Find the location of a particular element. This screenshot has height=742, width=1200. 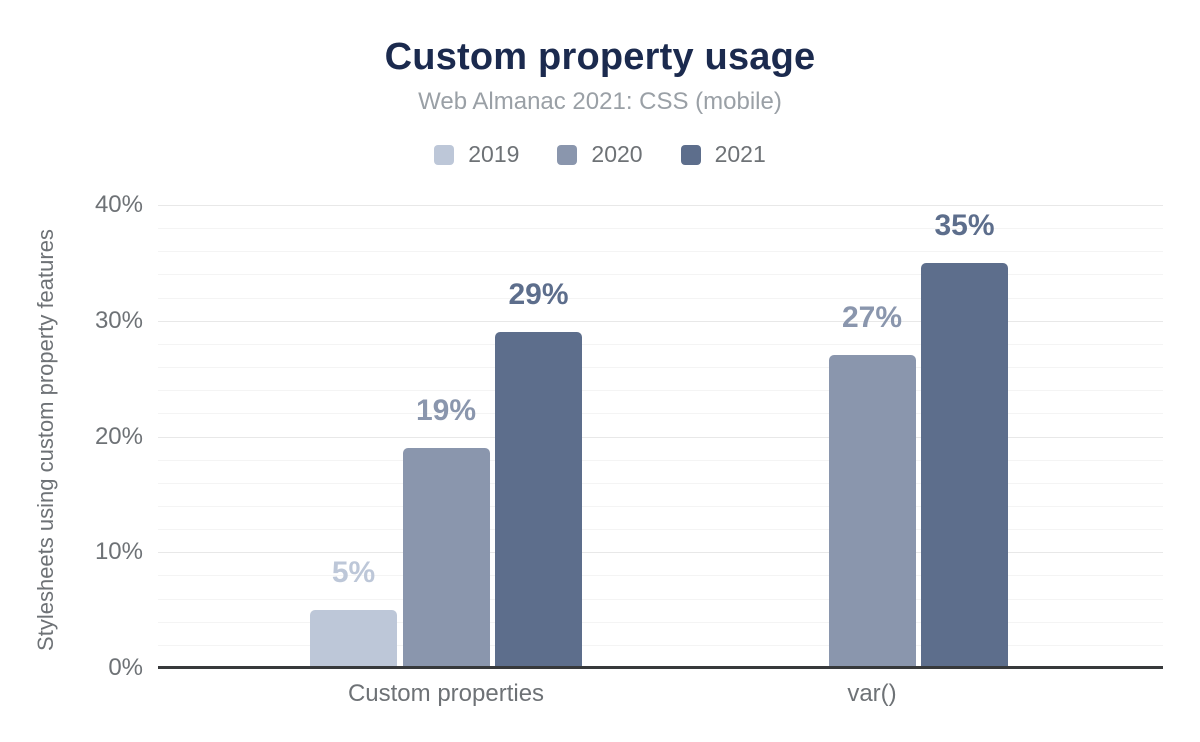

legend-item-2019: 2019 is located at coordinates (476, 154).